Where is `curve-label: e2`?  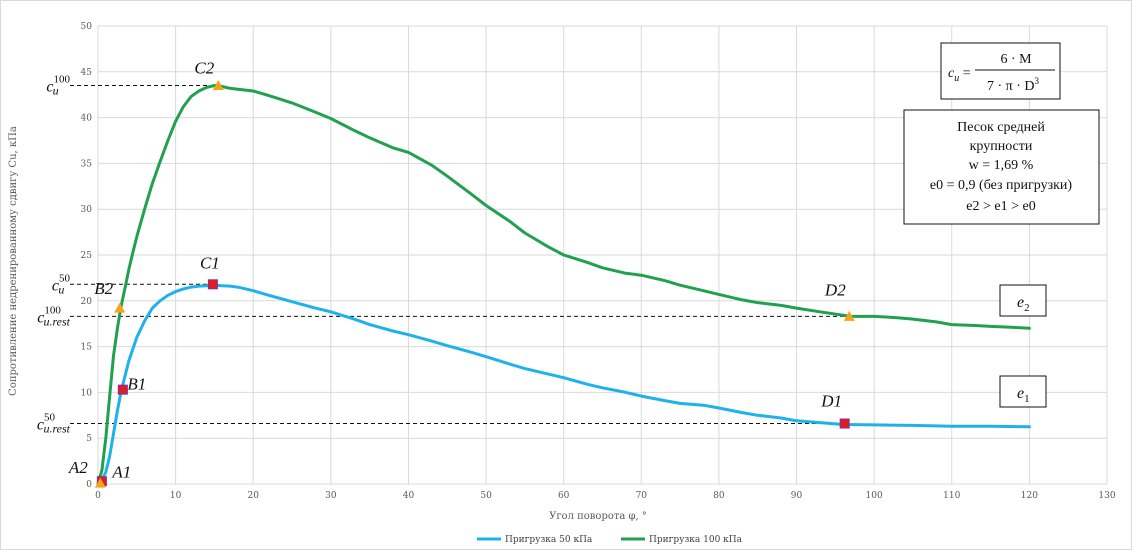
curve-label: e2 is located at coordinates (1023, 304).